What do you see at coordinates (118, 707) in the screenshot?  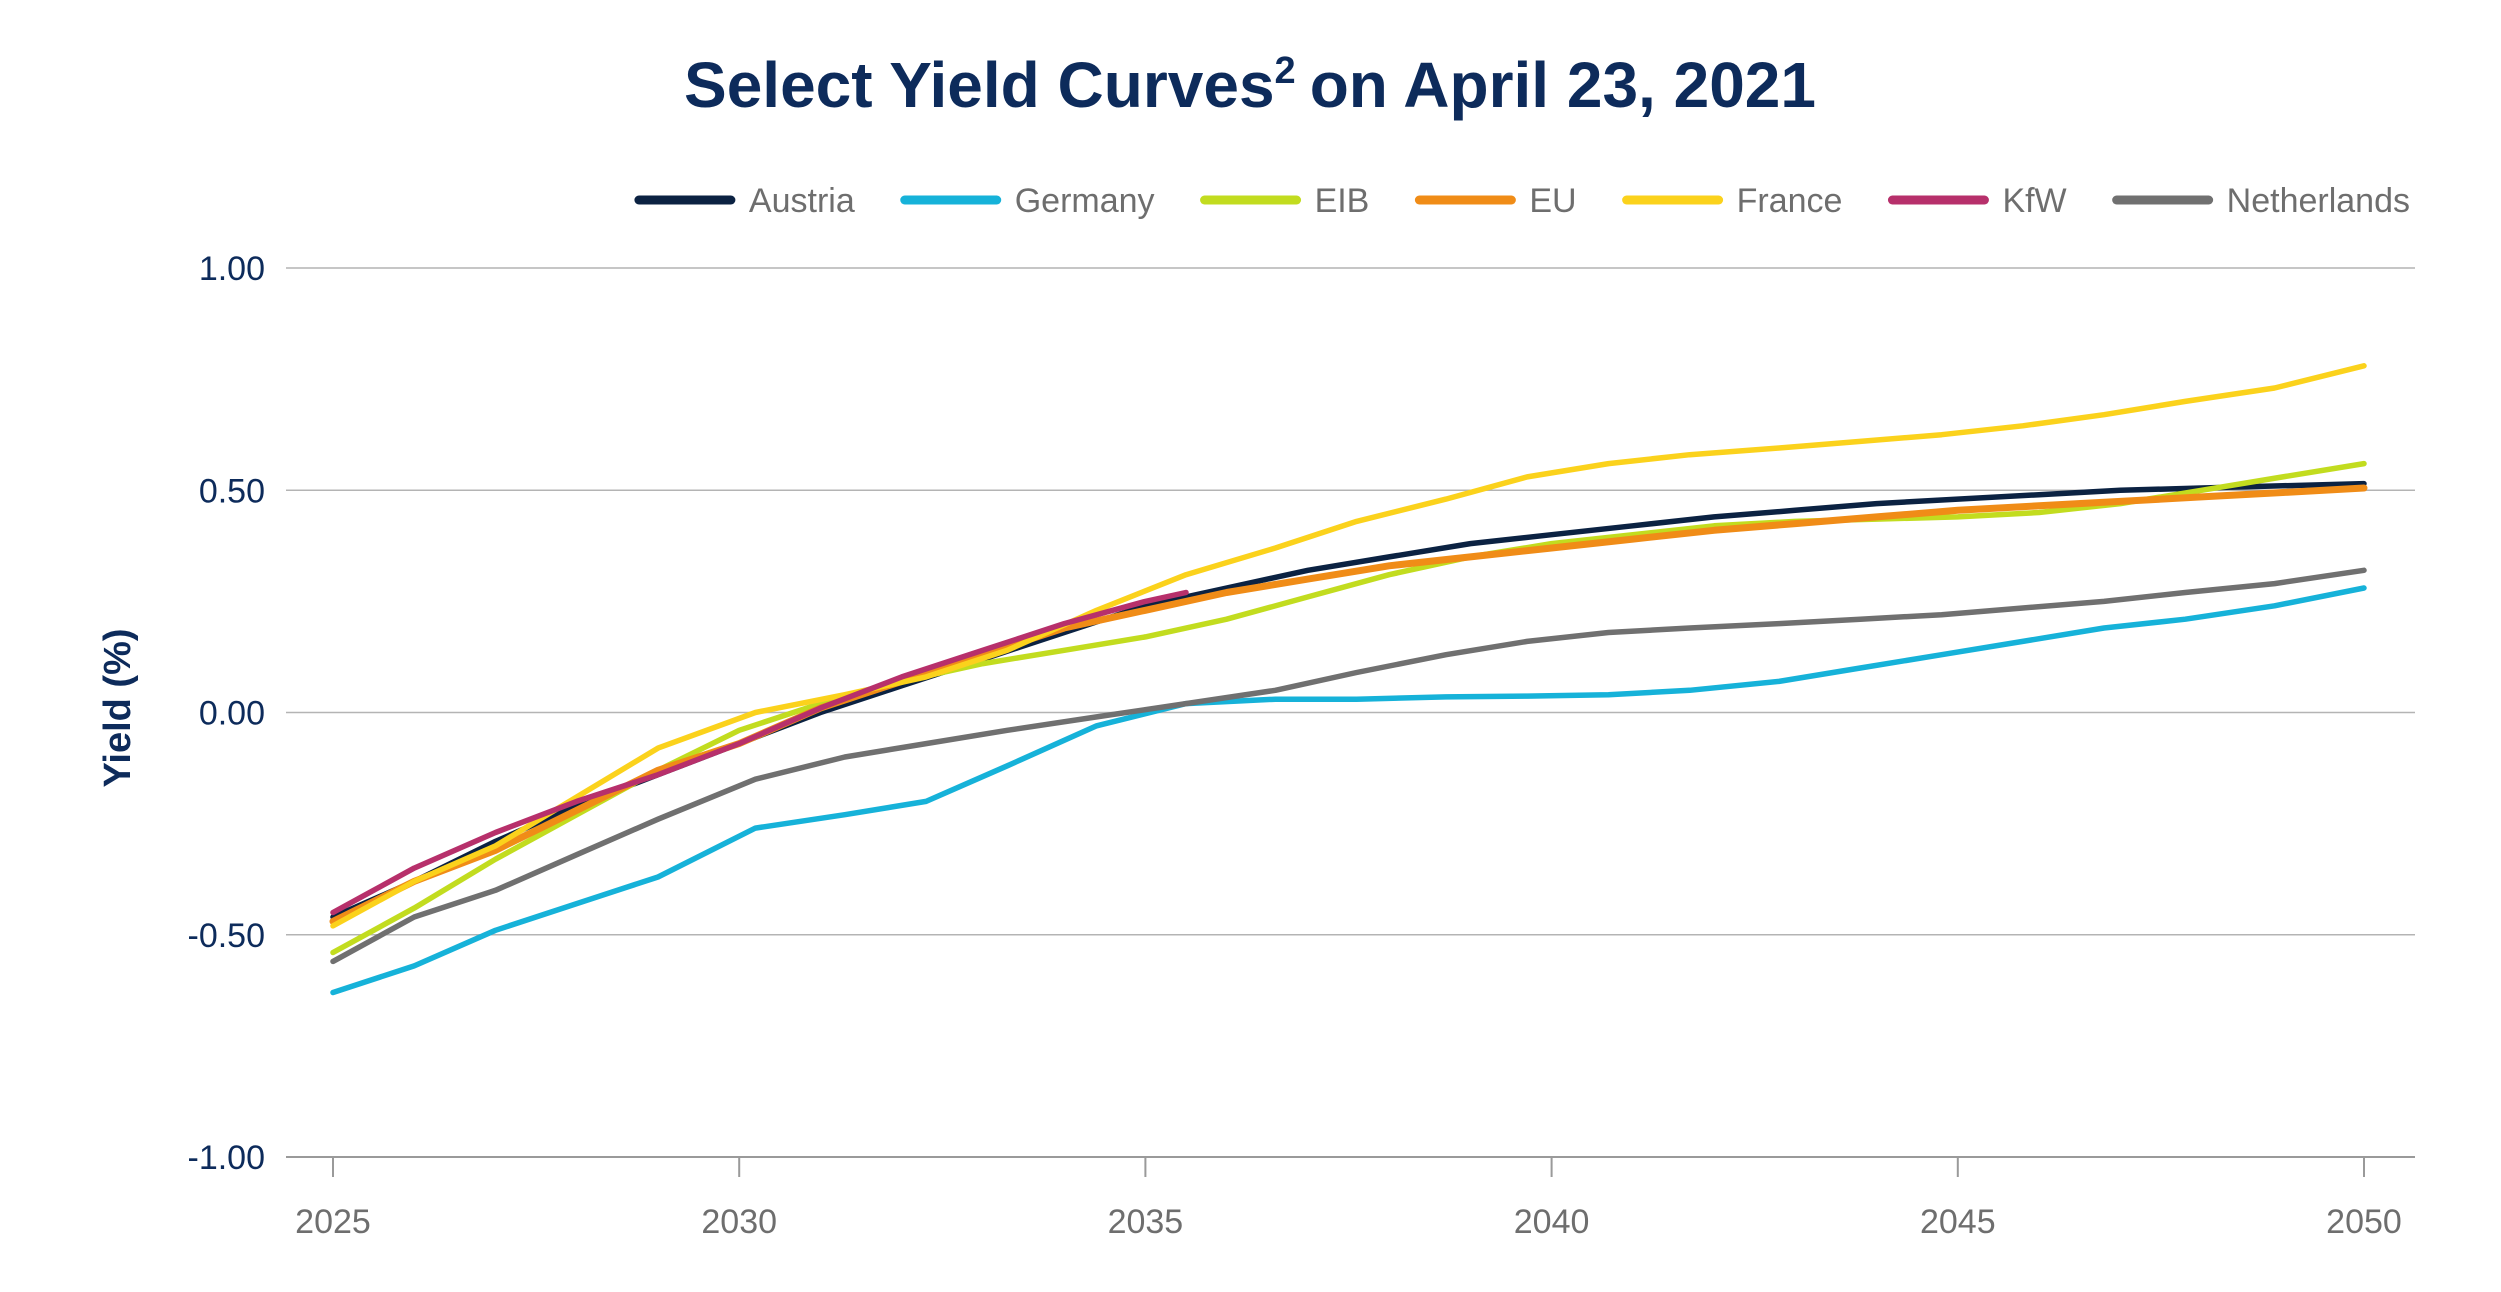 I see `y-axis-label: Yield (%)` at bounding box center [118, 707].